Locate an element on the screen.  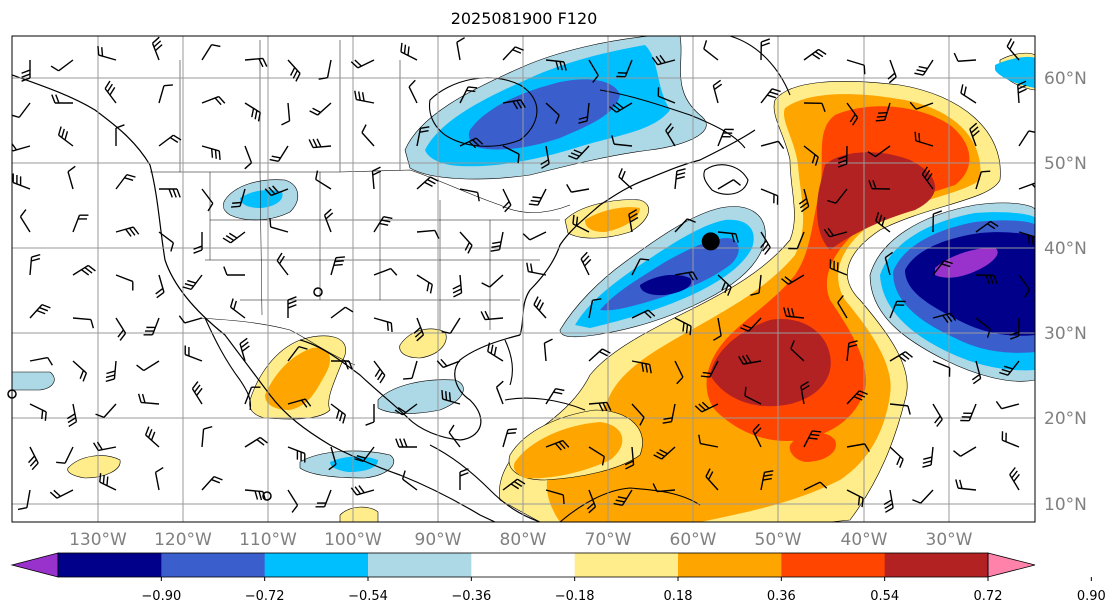
labrador-coast is located at coordinates (672, 119).